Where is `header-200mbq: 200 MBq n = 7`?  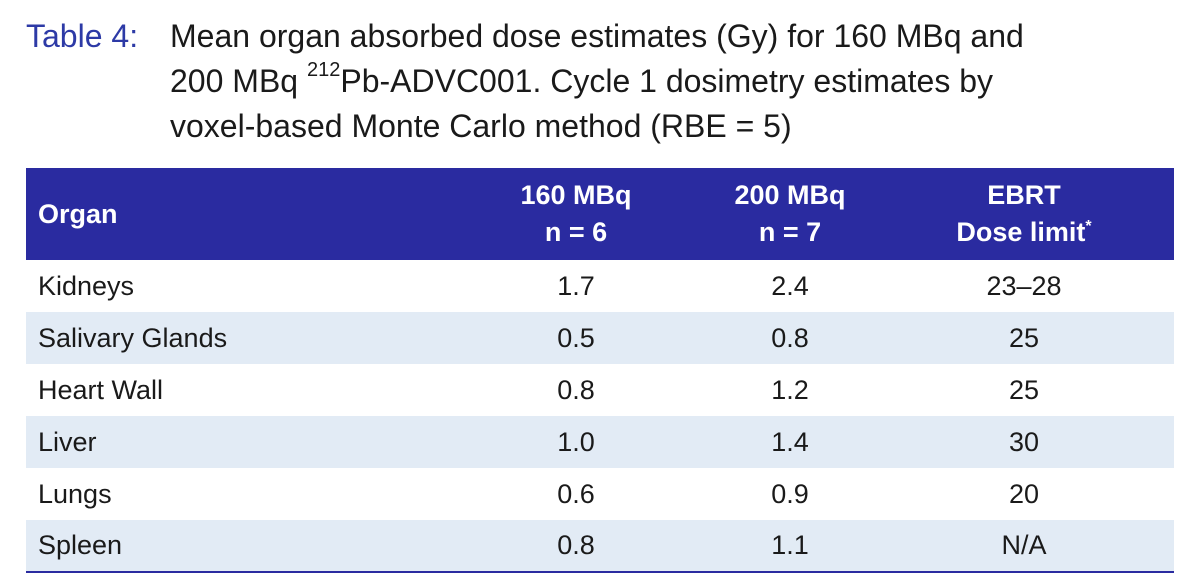 header-200mbq: 200 MBq n = 7 is located at coordinates (790, 214).